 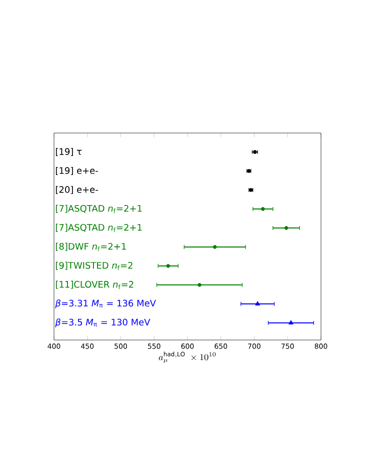 What do you see at coordinates (95, 285) in the screenshot?
I see `y-tick-label: [11]CLOVER n$_{f}$=2` at bounding box center [95, 285].